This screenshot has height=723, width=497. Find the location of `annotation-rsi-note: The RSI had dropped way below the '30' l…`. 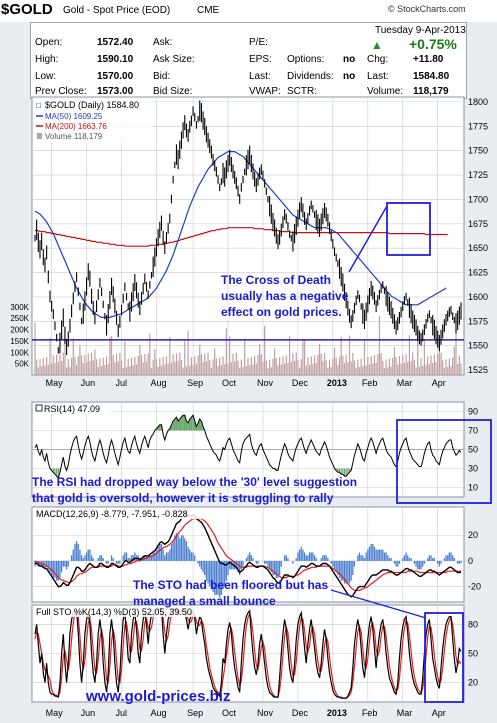

annotation-rsi-note: The RSI had dropped way below the '30' l… is located at coordinates (194, 490).